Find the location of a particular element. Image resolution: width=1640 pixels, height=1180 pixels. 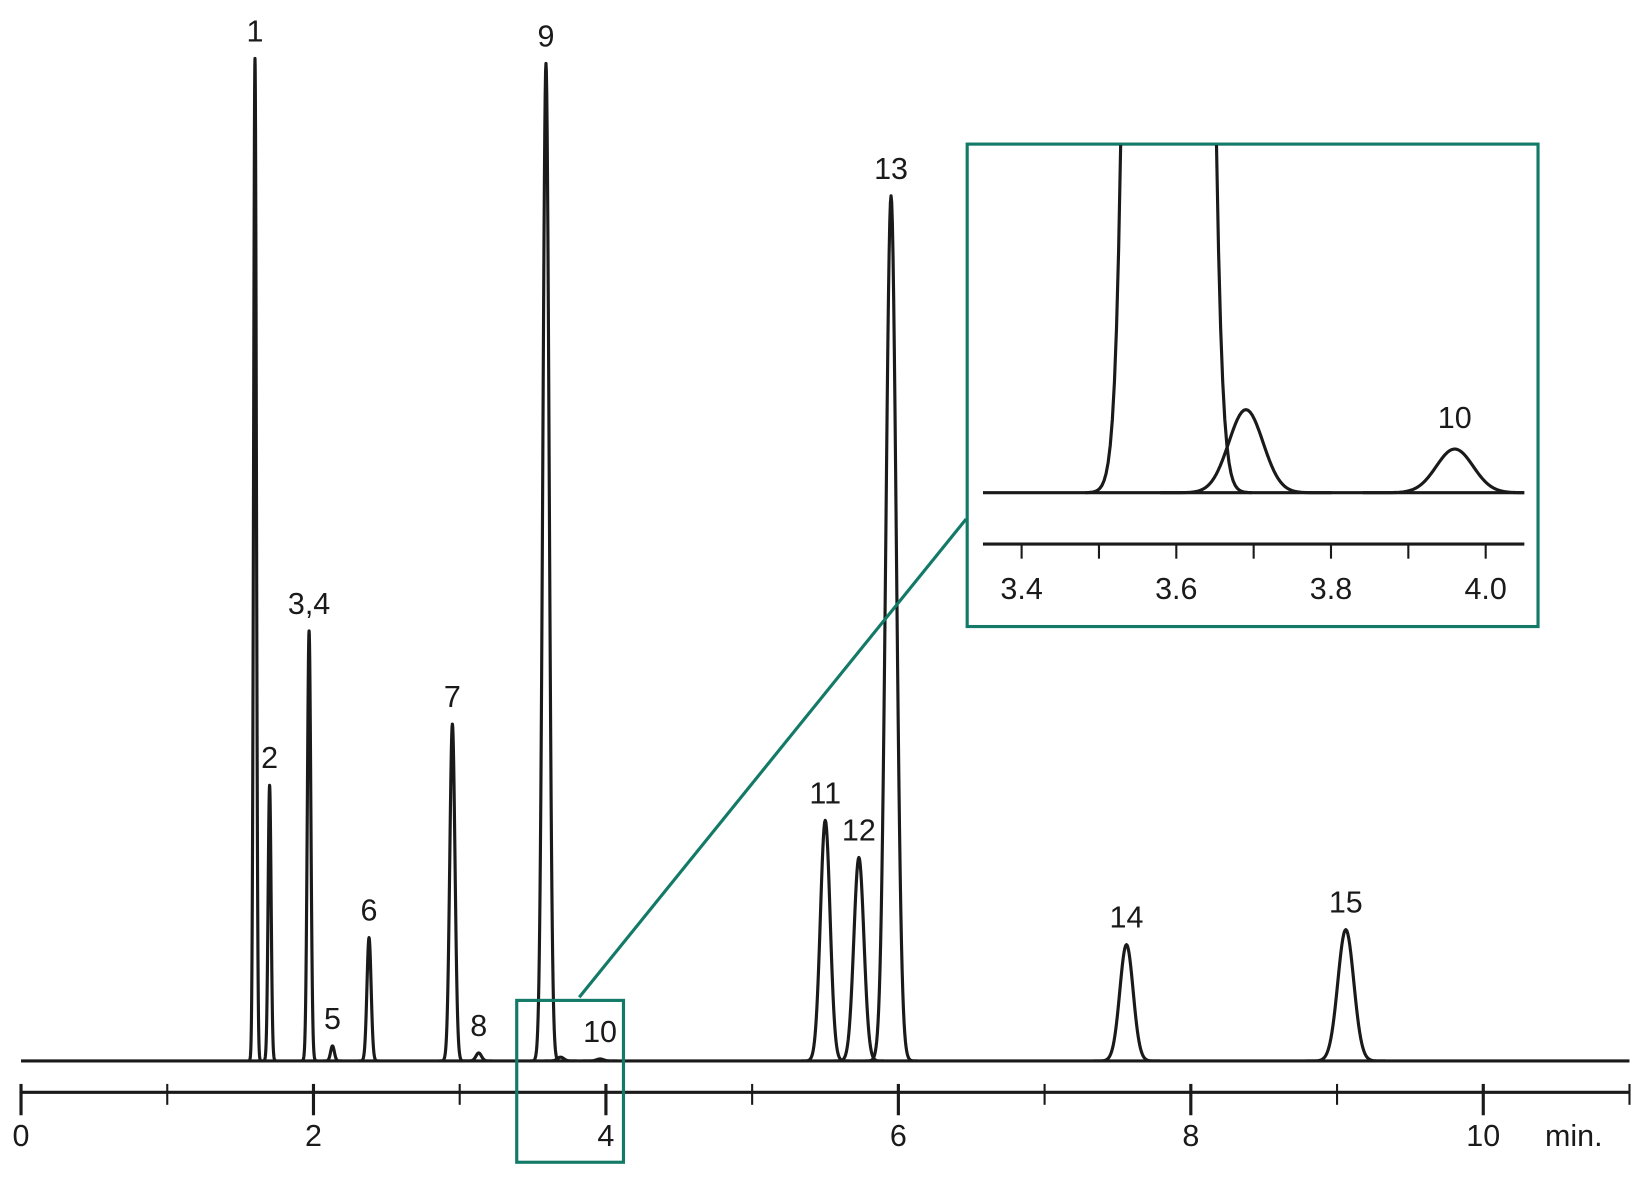

peak-label: 15 is located at coordinates (1346, 903).